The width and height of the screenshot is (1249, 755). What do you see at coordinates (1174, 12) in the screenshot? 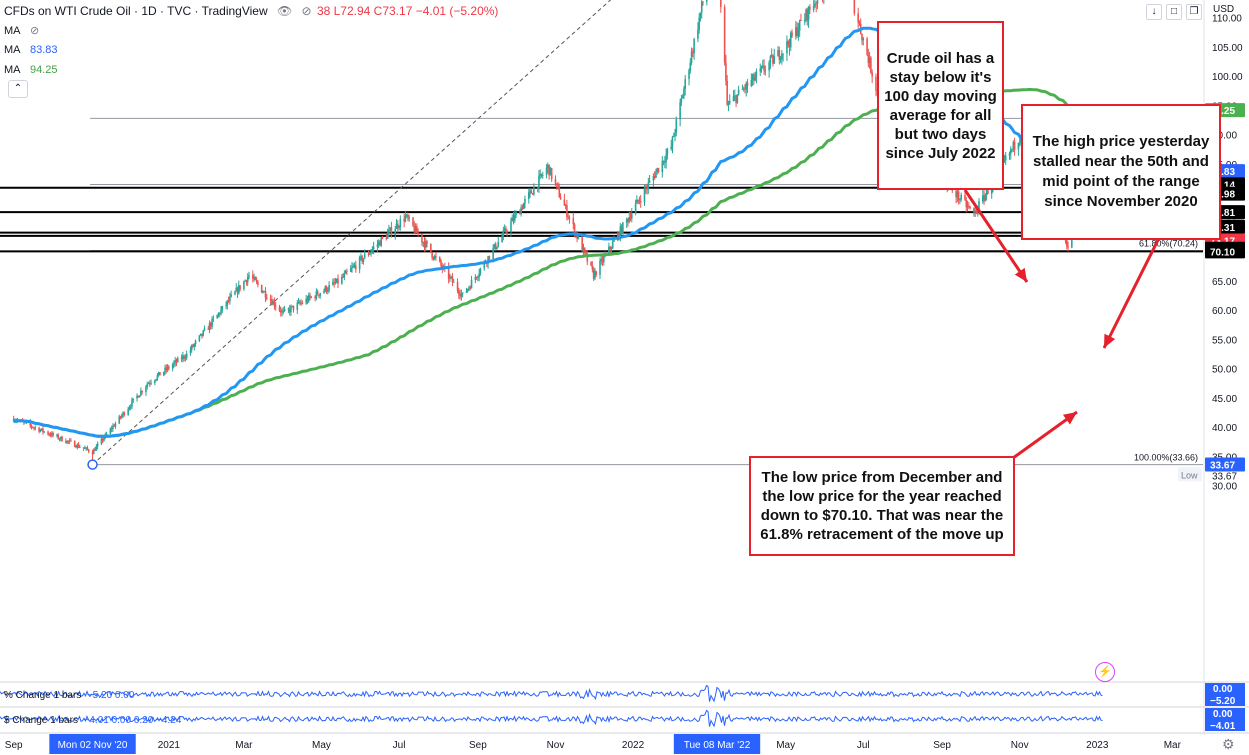
I see `maximize-icon: □` at bounding box center [1174, 12].